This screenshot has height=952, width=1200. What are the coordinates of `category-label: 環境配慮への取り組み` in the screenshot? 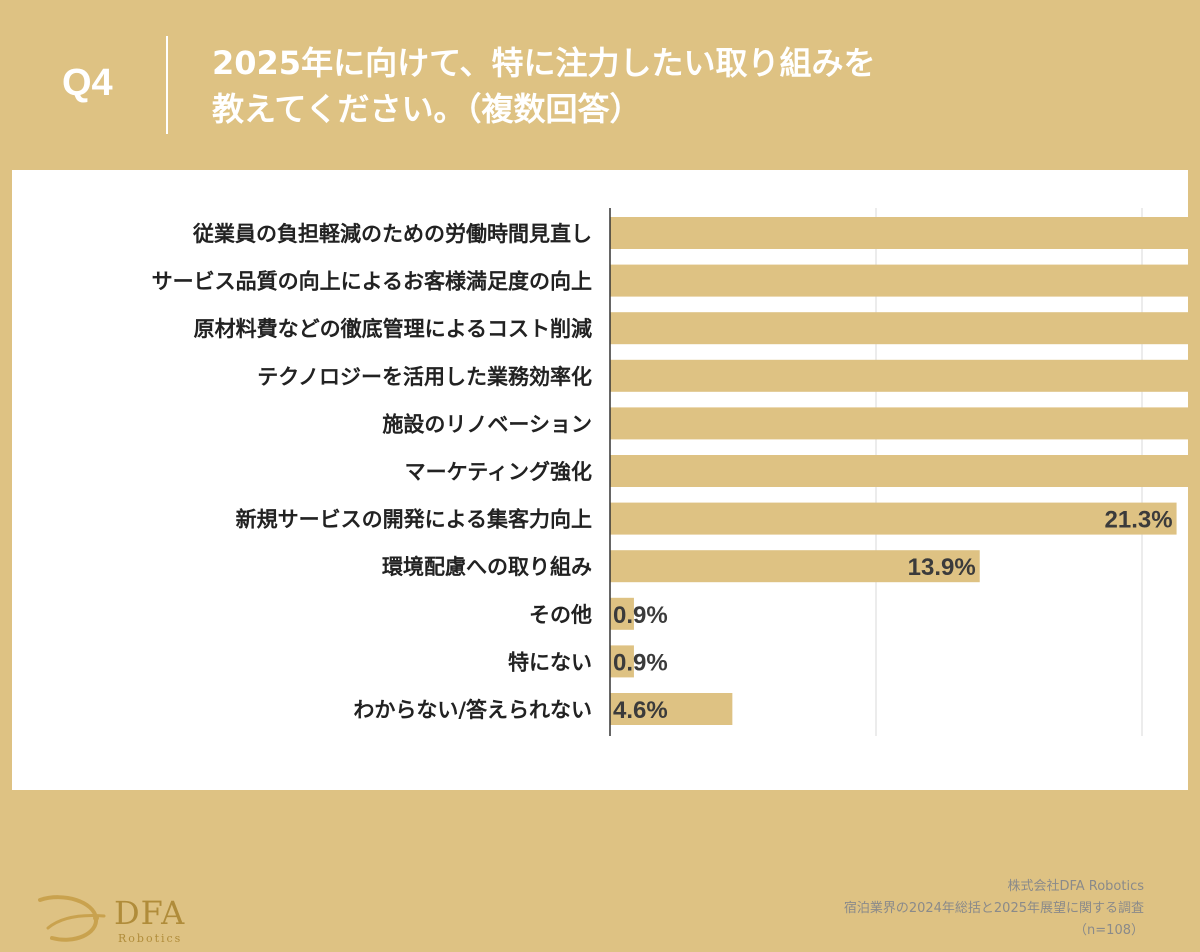 It's located at (487, 567).